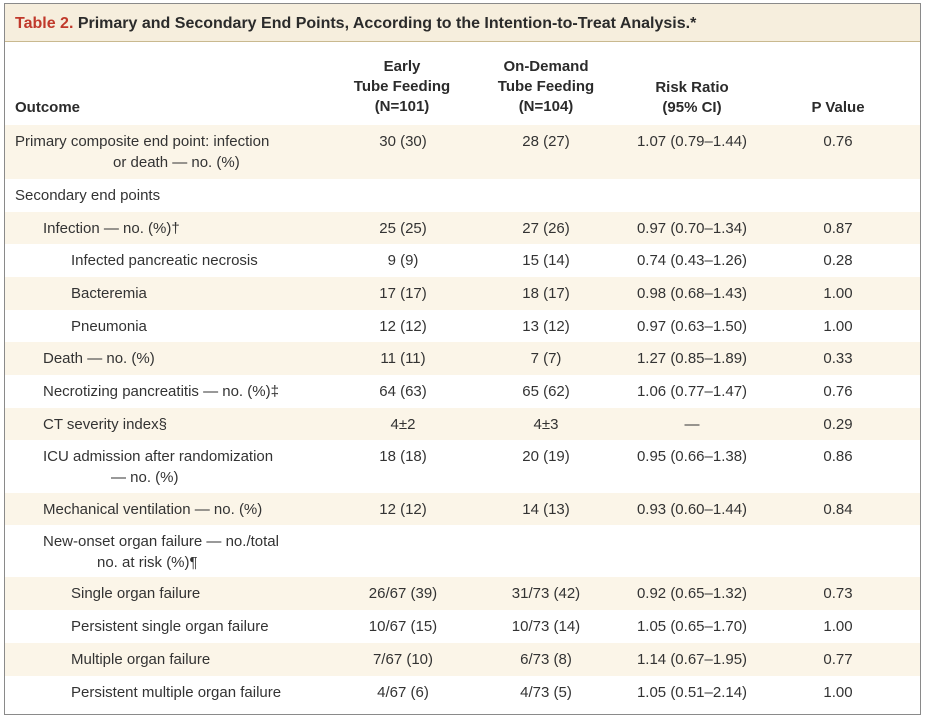 This screenshot has height=720, width=926. Describe the element at coordinates (546, 106) in the screenshot. I see `header-ondemand-line3: (N=104)` at that location.